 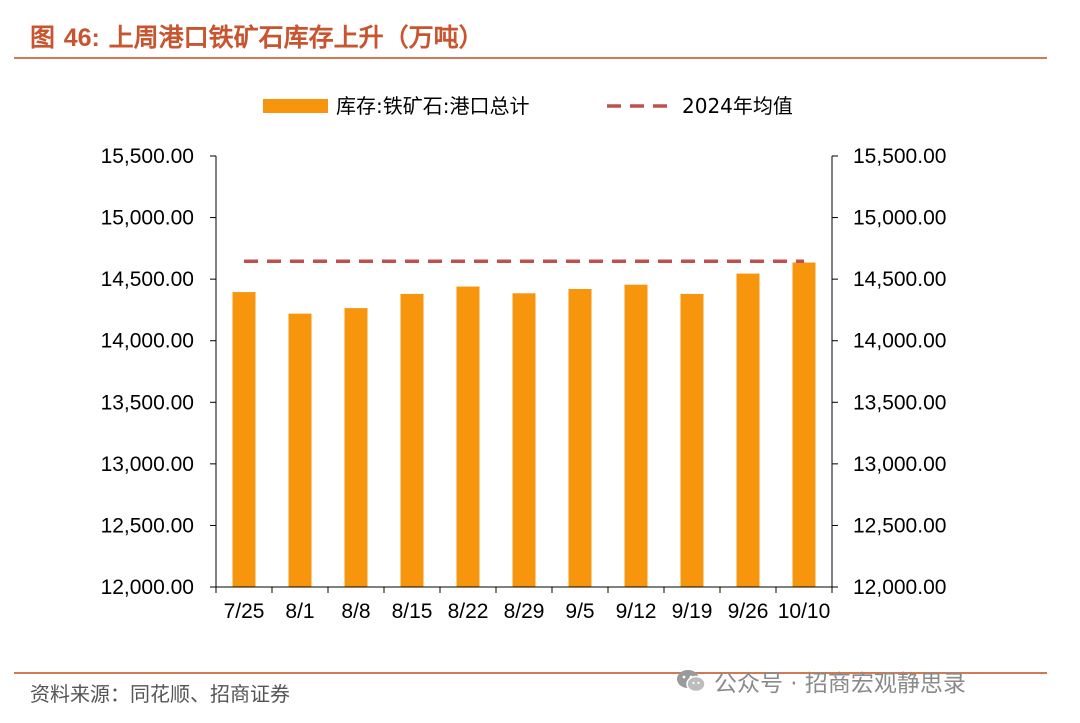 What do you see at coordinates (160, 694) in the screenshot?
I see `source-note: 资料来源：同花顺、招商证券` at bounding box center [160, 694].